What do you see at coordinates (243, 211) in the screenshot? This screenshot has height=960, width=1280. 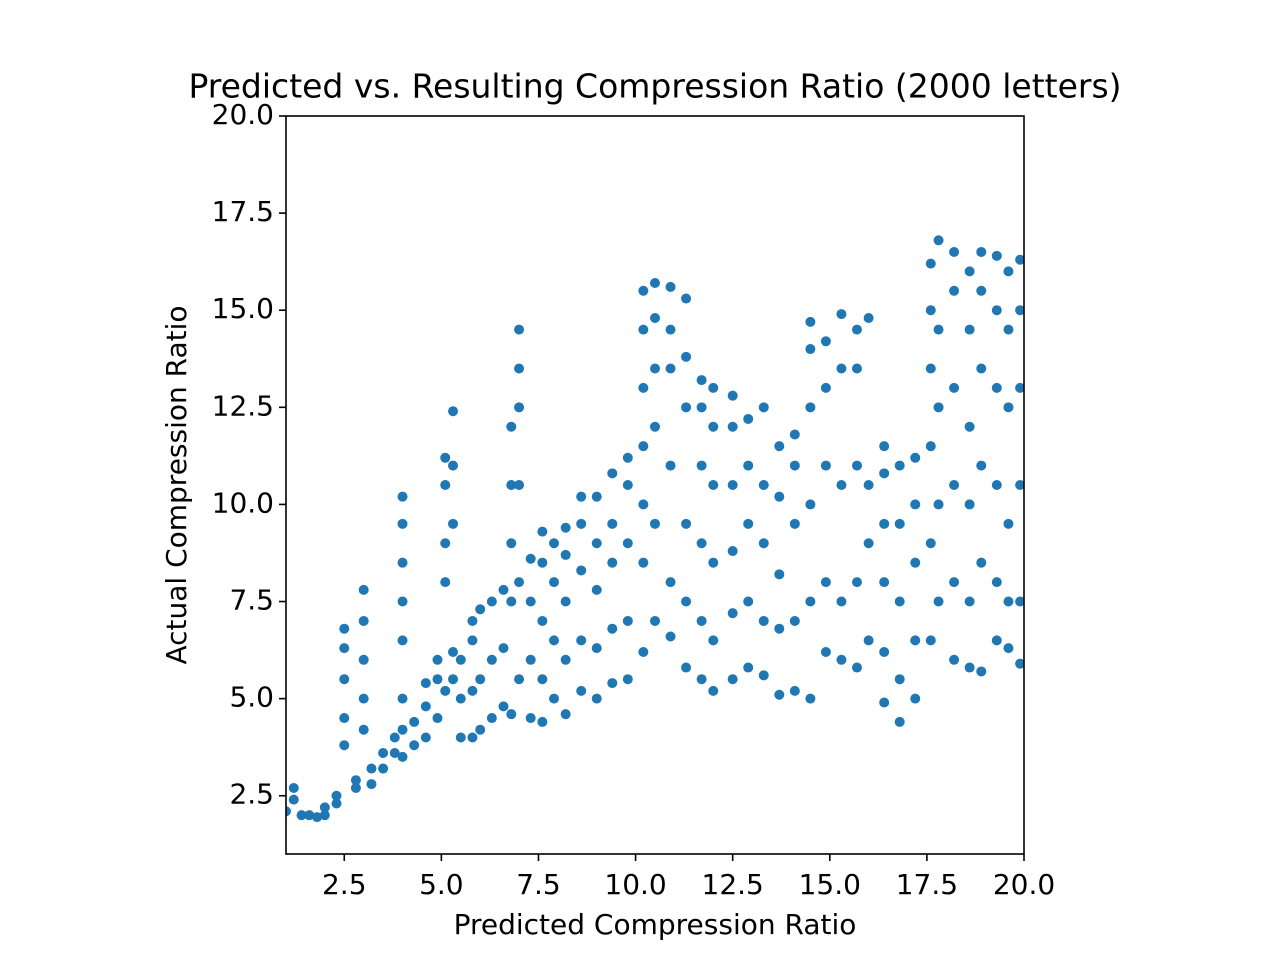 I see `y-tick-label: 17.5` at bounding box center [243, 211].